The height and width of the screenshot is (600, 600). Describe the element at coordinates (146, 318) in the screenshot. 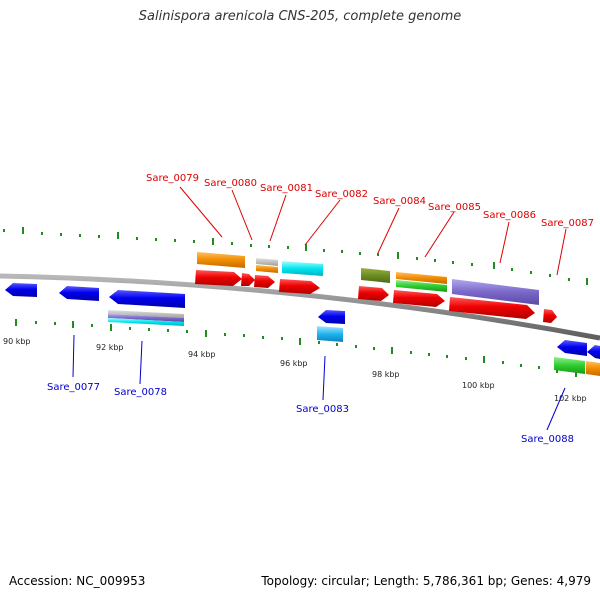

I see `domain-sare-0078-purple` at that location.